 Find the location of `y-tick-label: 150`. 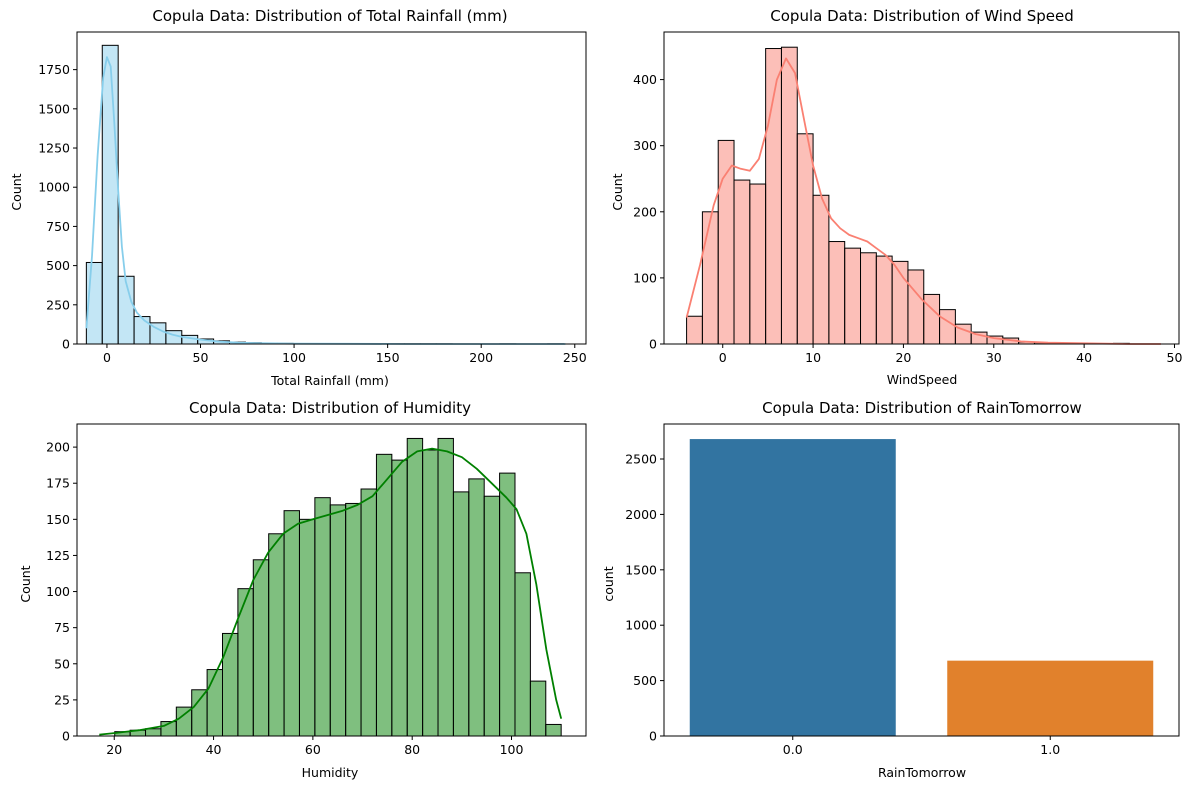

y-tick-label: 150 is located at coordinates (58, 519).